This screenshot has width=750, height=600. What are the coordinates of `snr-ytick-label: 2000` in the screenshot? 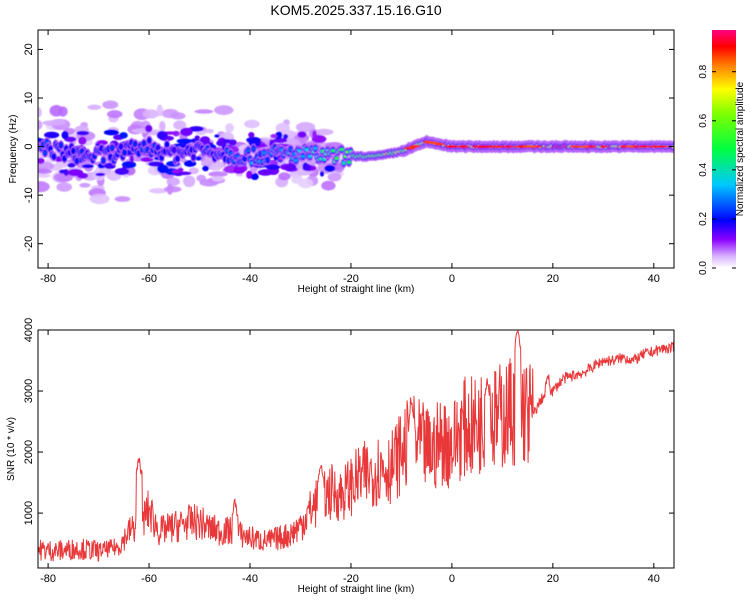 It's located at (29, 452).